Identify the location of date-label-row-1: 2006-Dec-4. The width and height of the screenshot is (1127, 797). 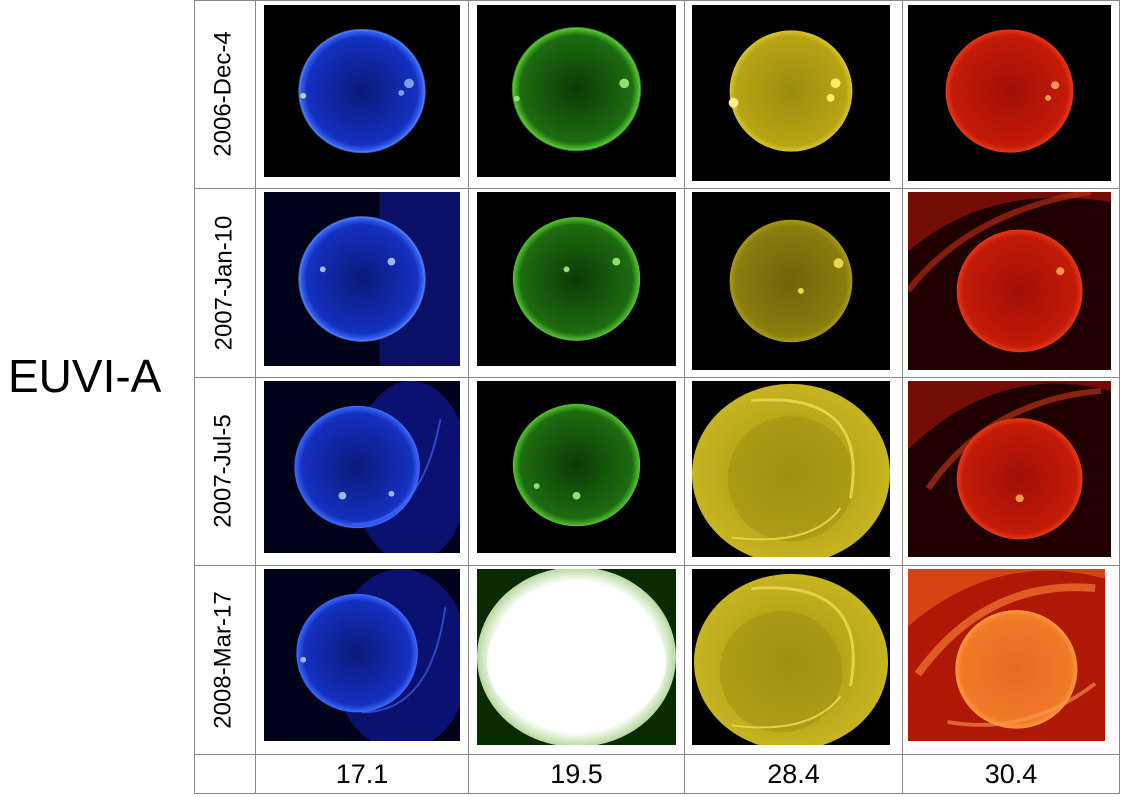
(223, 94).